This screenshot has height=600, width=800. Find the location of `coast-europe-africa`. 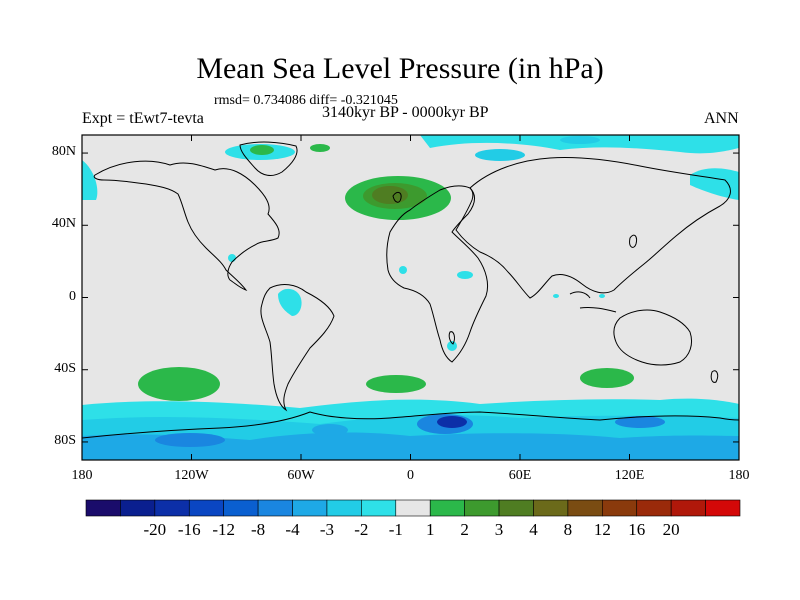

coast-europe-africa is located at coordinates (437, 274).